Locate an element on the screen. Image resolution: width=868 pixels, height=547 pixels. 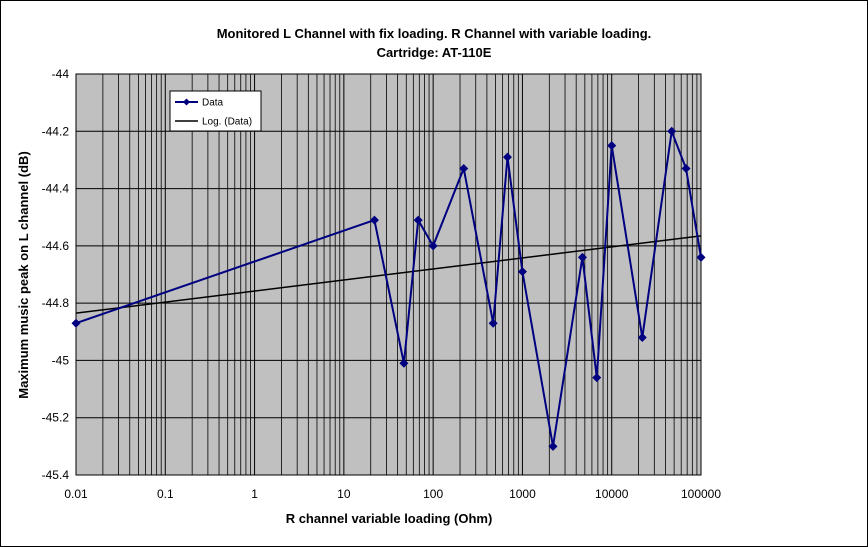
legend: Data Log. (Data) is located at coordinates (215, 111).